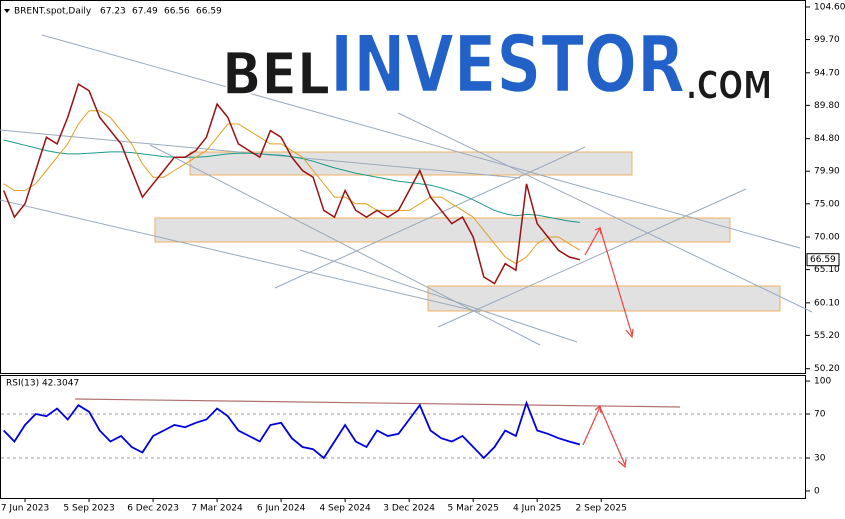 The width and height of the screenshot is (845, 519). Describe the element at coordinates (53, 12) in the screenshot. I see `chart-title: BRENT.spot,Daily` at that location.